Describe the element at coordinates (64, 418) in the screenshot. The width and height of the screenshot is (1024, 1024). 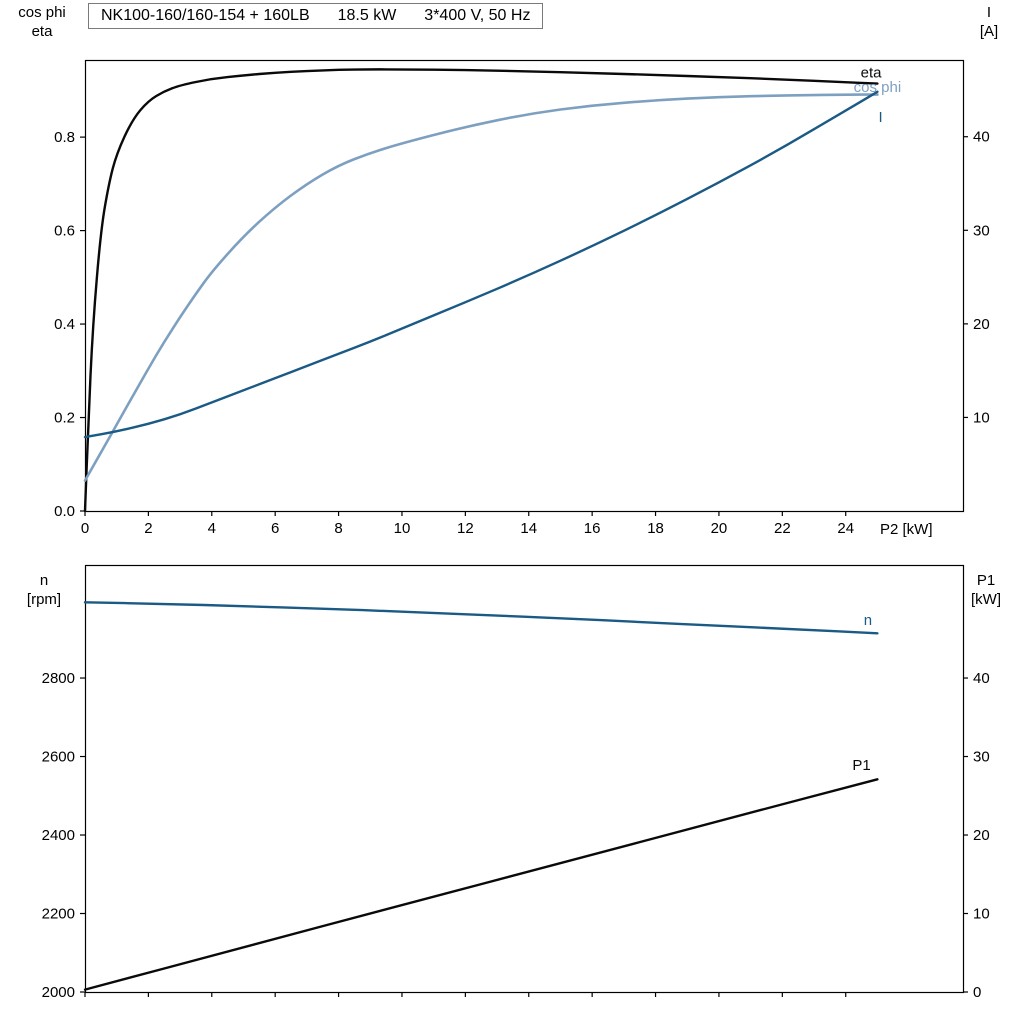
I see `y-left-tick-label: 0.2` at that location.